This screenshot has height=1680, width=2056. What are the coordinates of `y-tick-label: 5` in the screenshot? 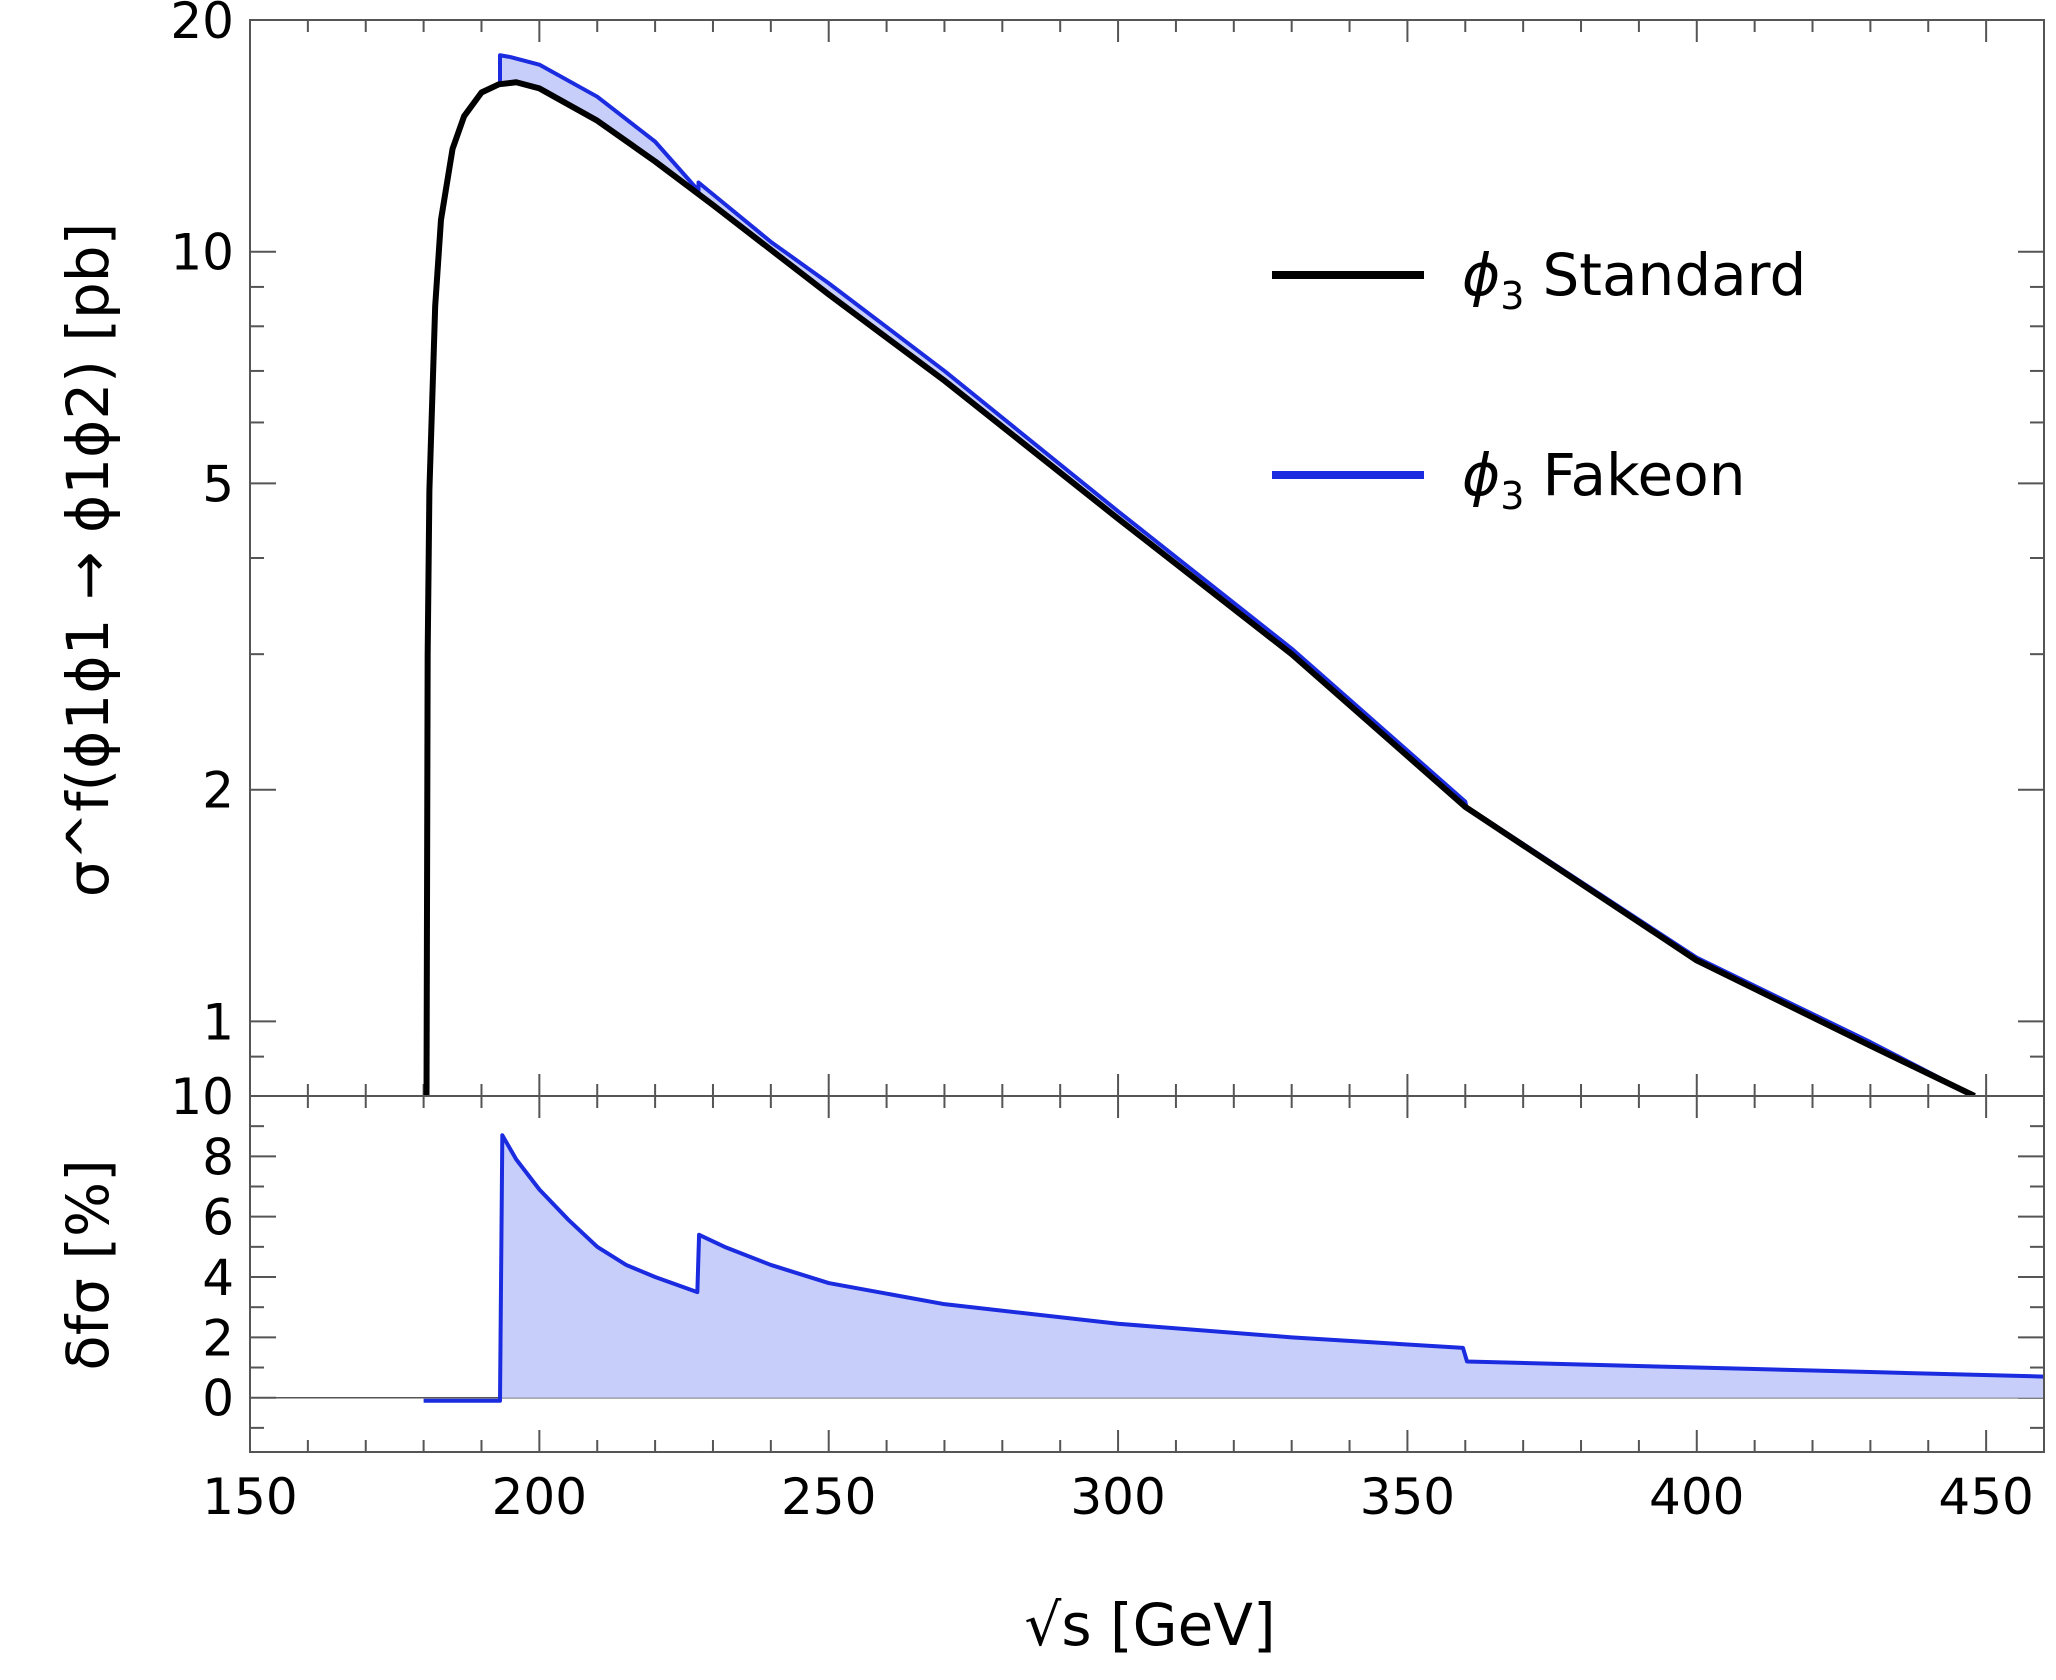 It's located at (218, 484).